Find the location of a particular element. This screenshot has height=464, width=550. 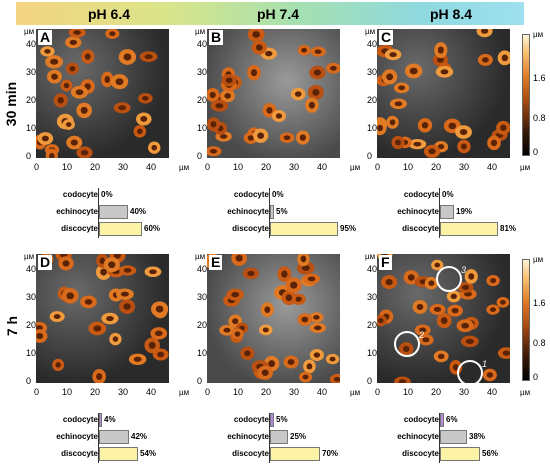

bar-value-codocyte: 4% is located at coordinates (110, 419).